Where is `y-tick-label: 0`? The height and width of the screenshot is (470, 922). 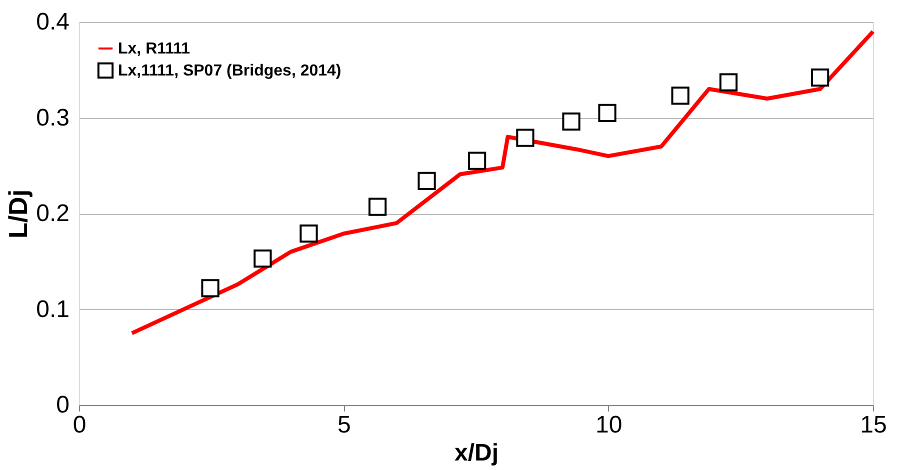
y-tick-label: 0 is located at coordinates (63, 405).